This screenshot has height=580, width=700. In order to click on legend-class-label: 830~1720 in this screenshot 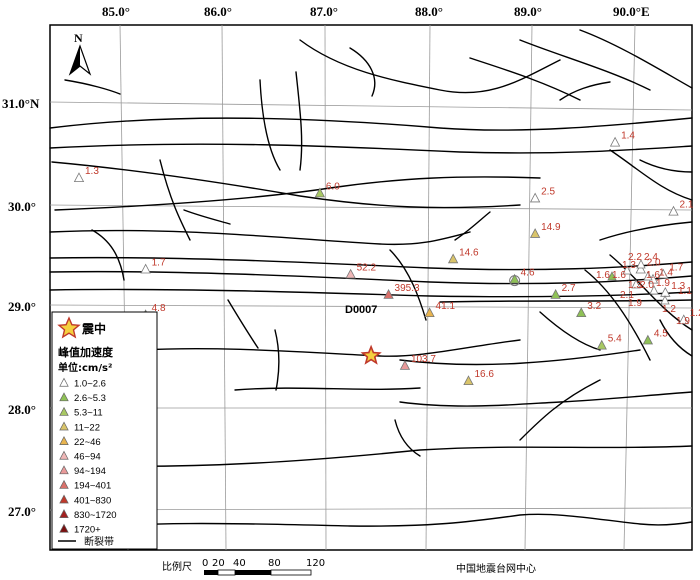, I will do `click(95, 515)`.